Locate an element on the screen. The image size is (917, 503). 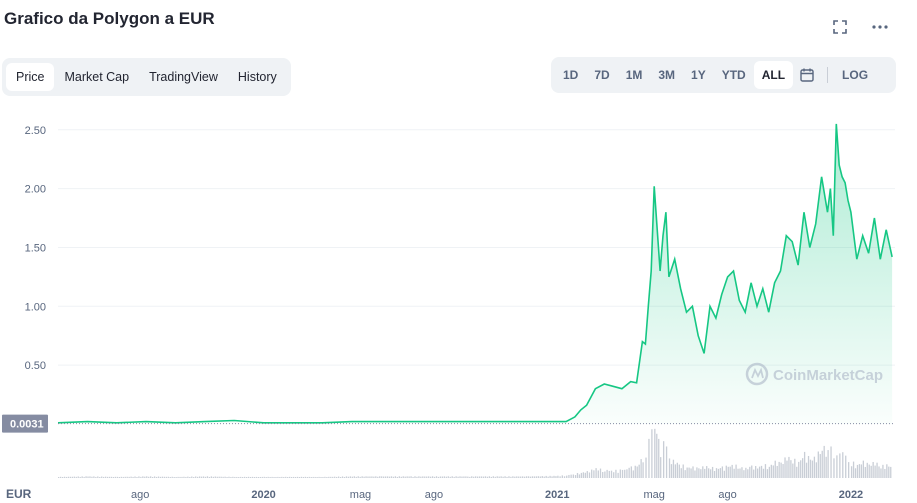
expand-icon is located at coordinates (840, 27).